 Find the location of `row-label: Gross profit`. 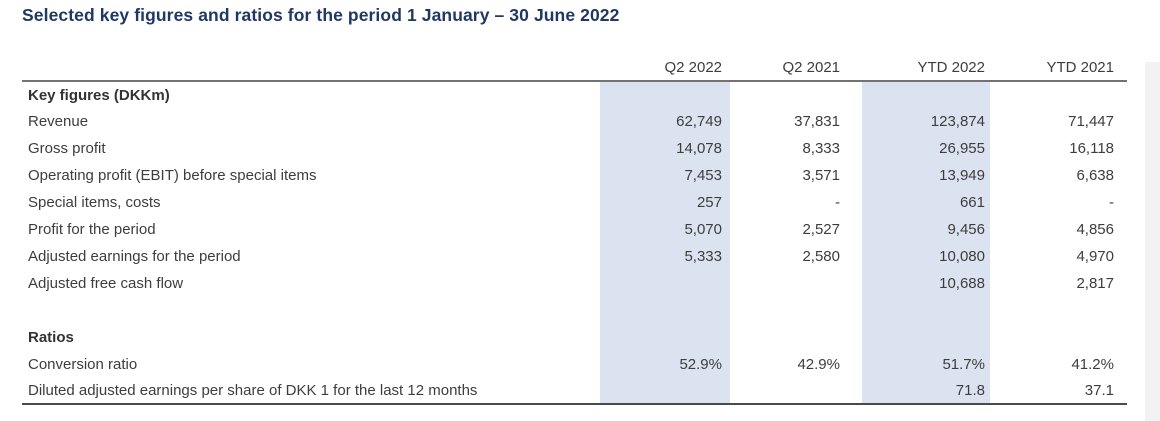

row-label: Gross profit is located at coordinates (67, 148).